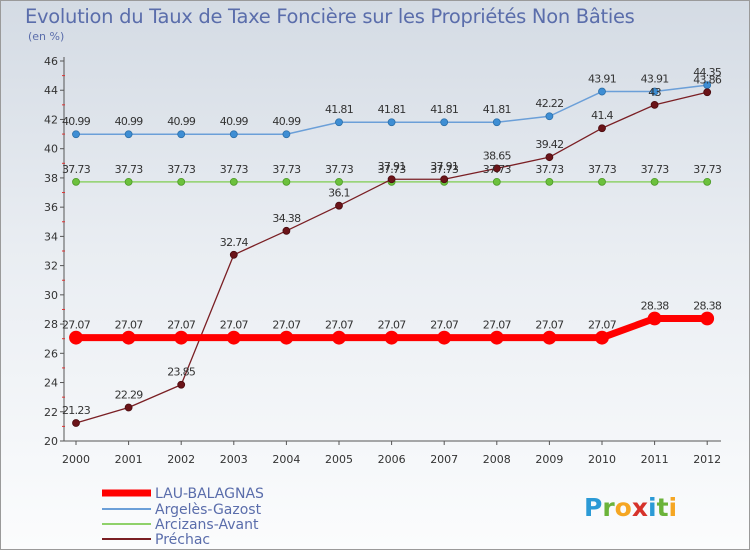 The height and width of the screenshot is (550, 750). What do you see at coordinates (339, 459) in the screenshot?
I see `x-tick-label: 2005` at bounding box center [339, 459].